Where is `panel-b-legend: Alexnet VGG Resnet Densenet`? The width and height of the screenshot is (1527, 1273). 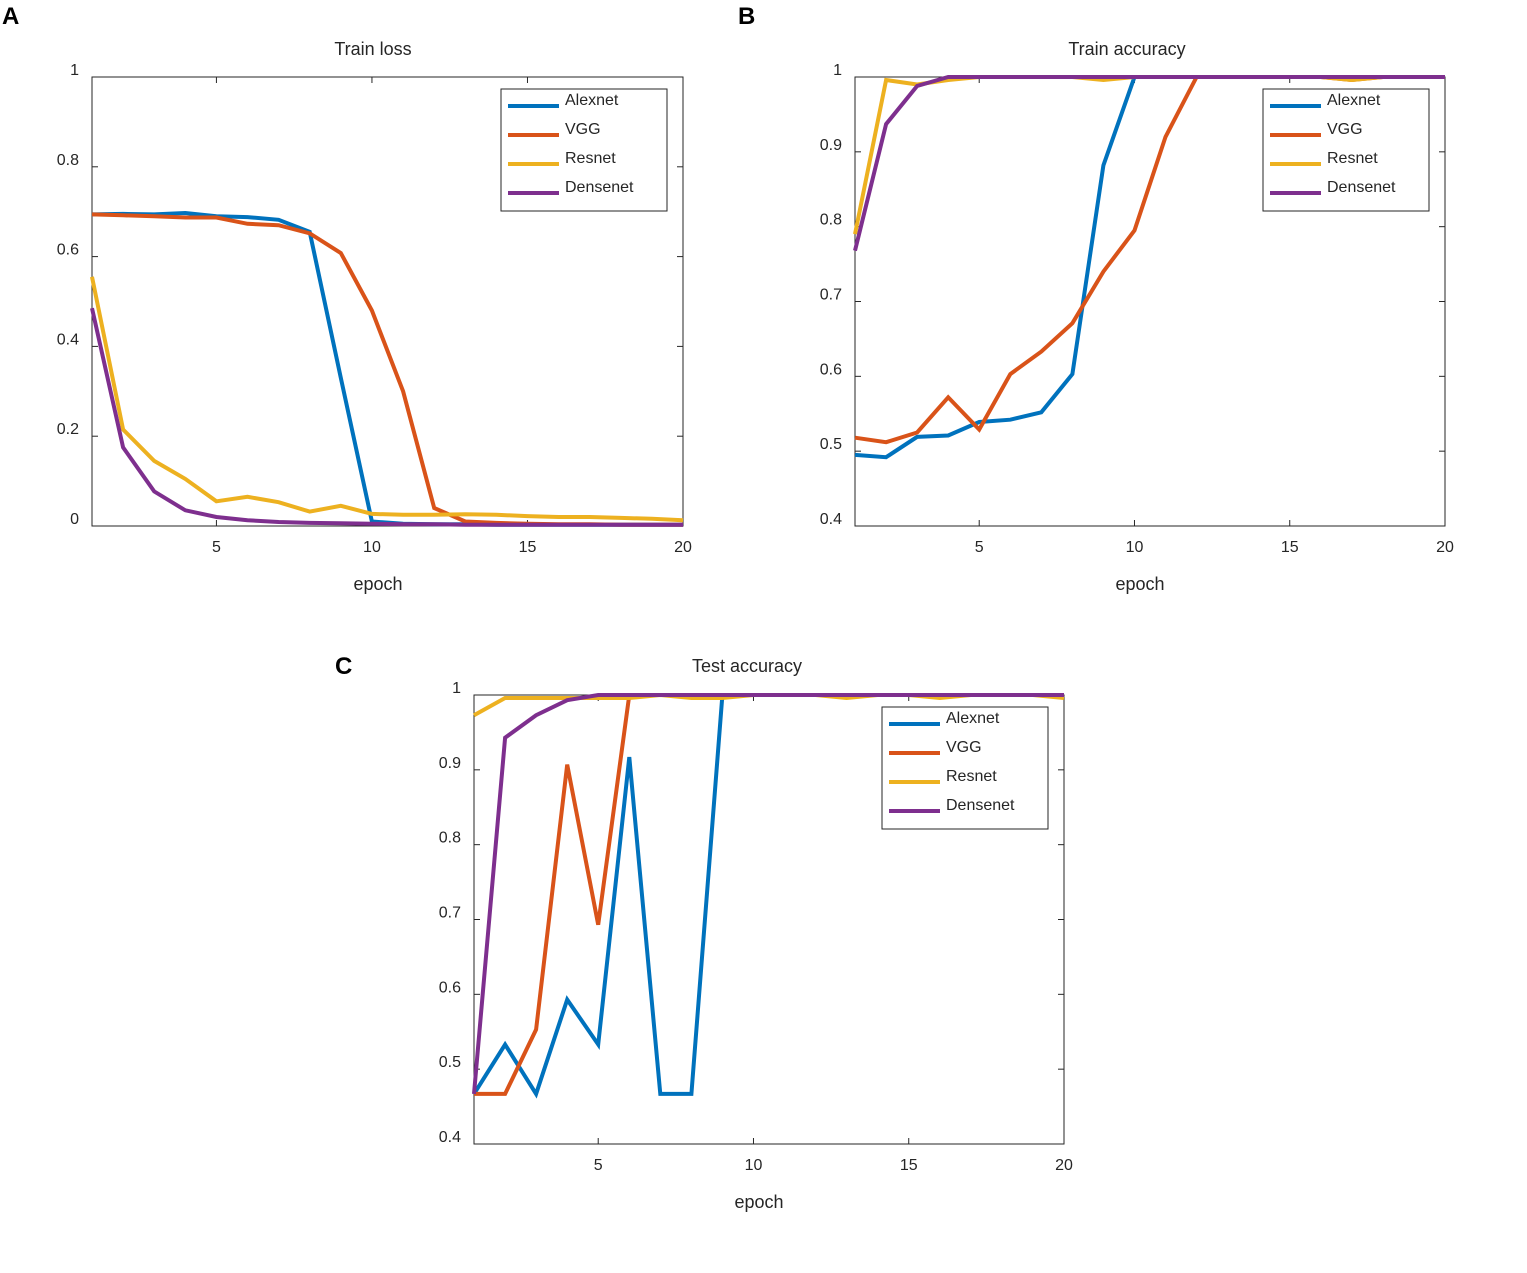
panel-b-legend: Alexnet VGG Resnet Densenet is located at coordinates (1346, 150).